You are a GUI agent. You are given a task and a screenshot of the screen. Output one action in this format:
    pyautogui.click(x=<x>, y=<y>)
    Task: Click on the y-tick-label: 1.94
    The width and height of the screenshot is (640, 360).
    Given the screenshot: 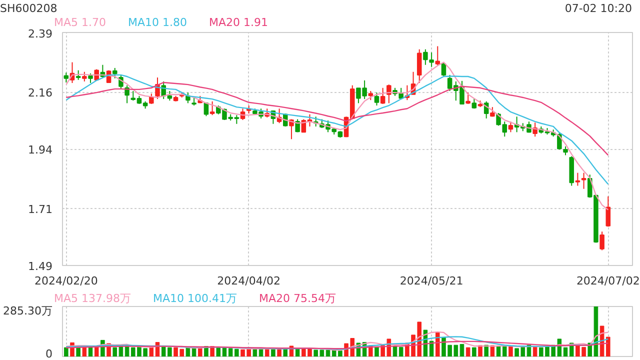 What is the action you would take?
    pyautogui.click(x=40, y=150)
    